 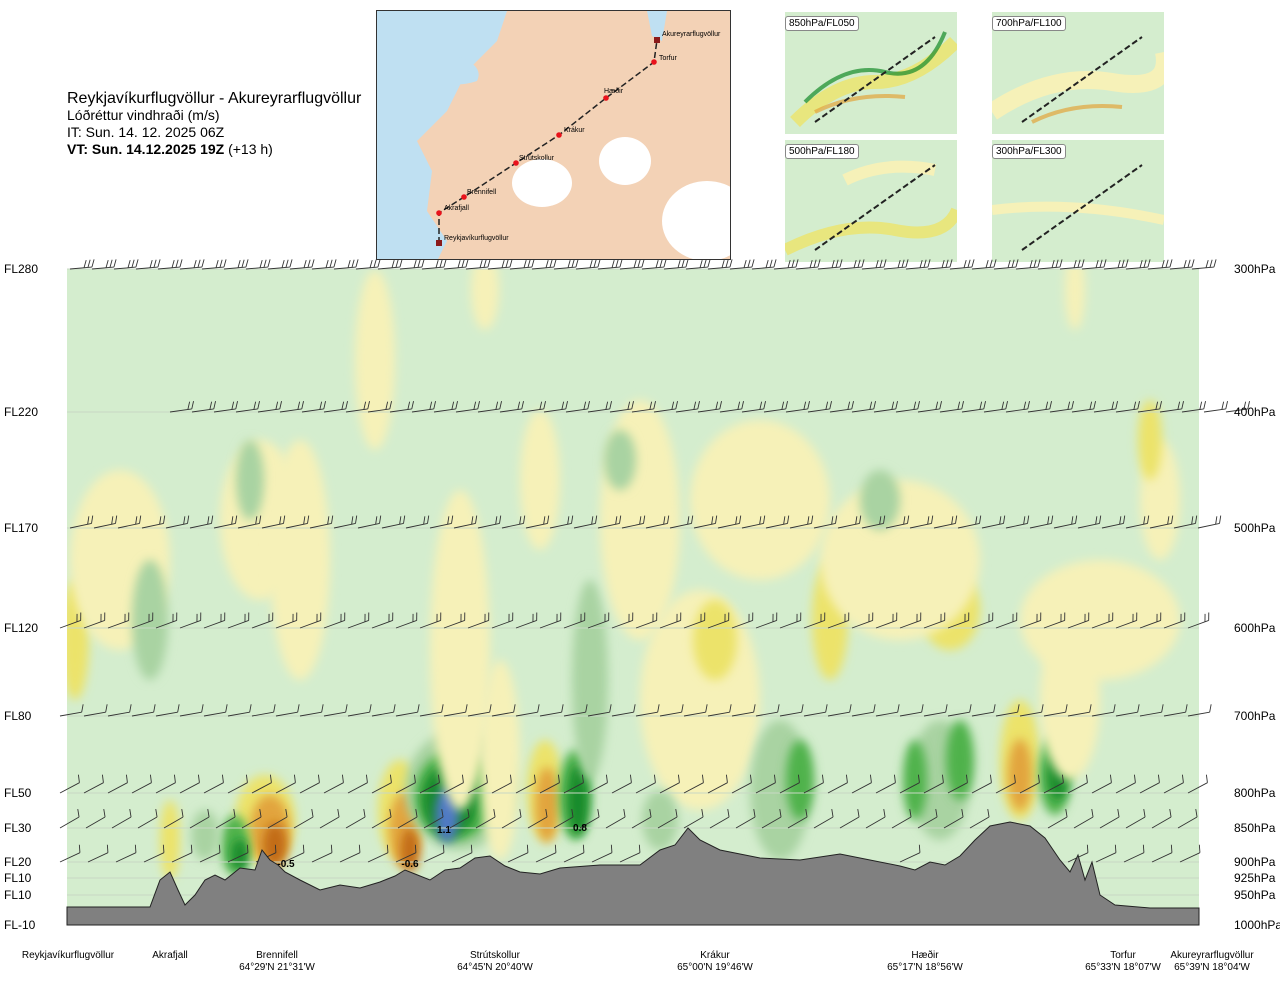 What do you see at coordinates (1257, 925) in the screenshot?
I see `pressure-level-label: 1000hPa` at bounding box center [1257, 925].